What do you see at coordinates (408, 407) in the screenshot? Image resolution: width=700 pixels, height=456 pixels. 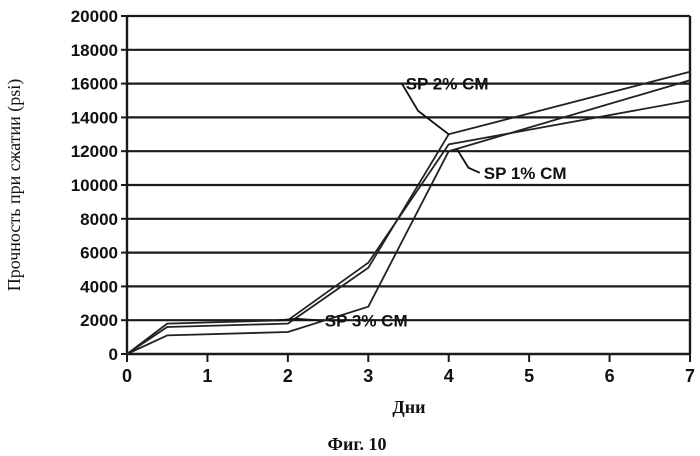 I see `x-axis-label: Дни` at bounding box center [408, 407].